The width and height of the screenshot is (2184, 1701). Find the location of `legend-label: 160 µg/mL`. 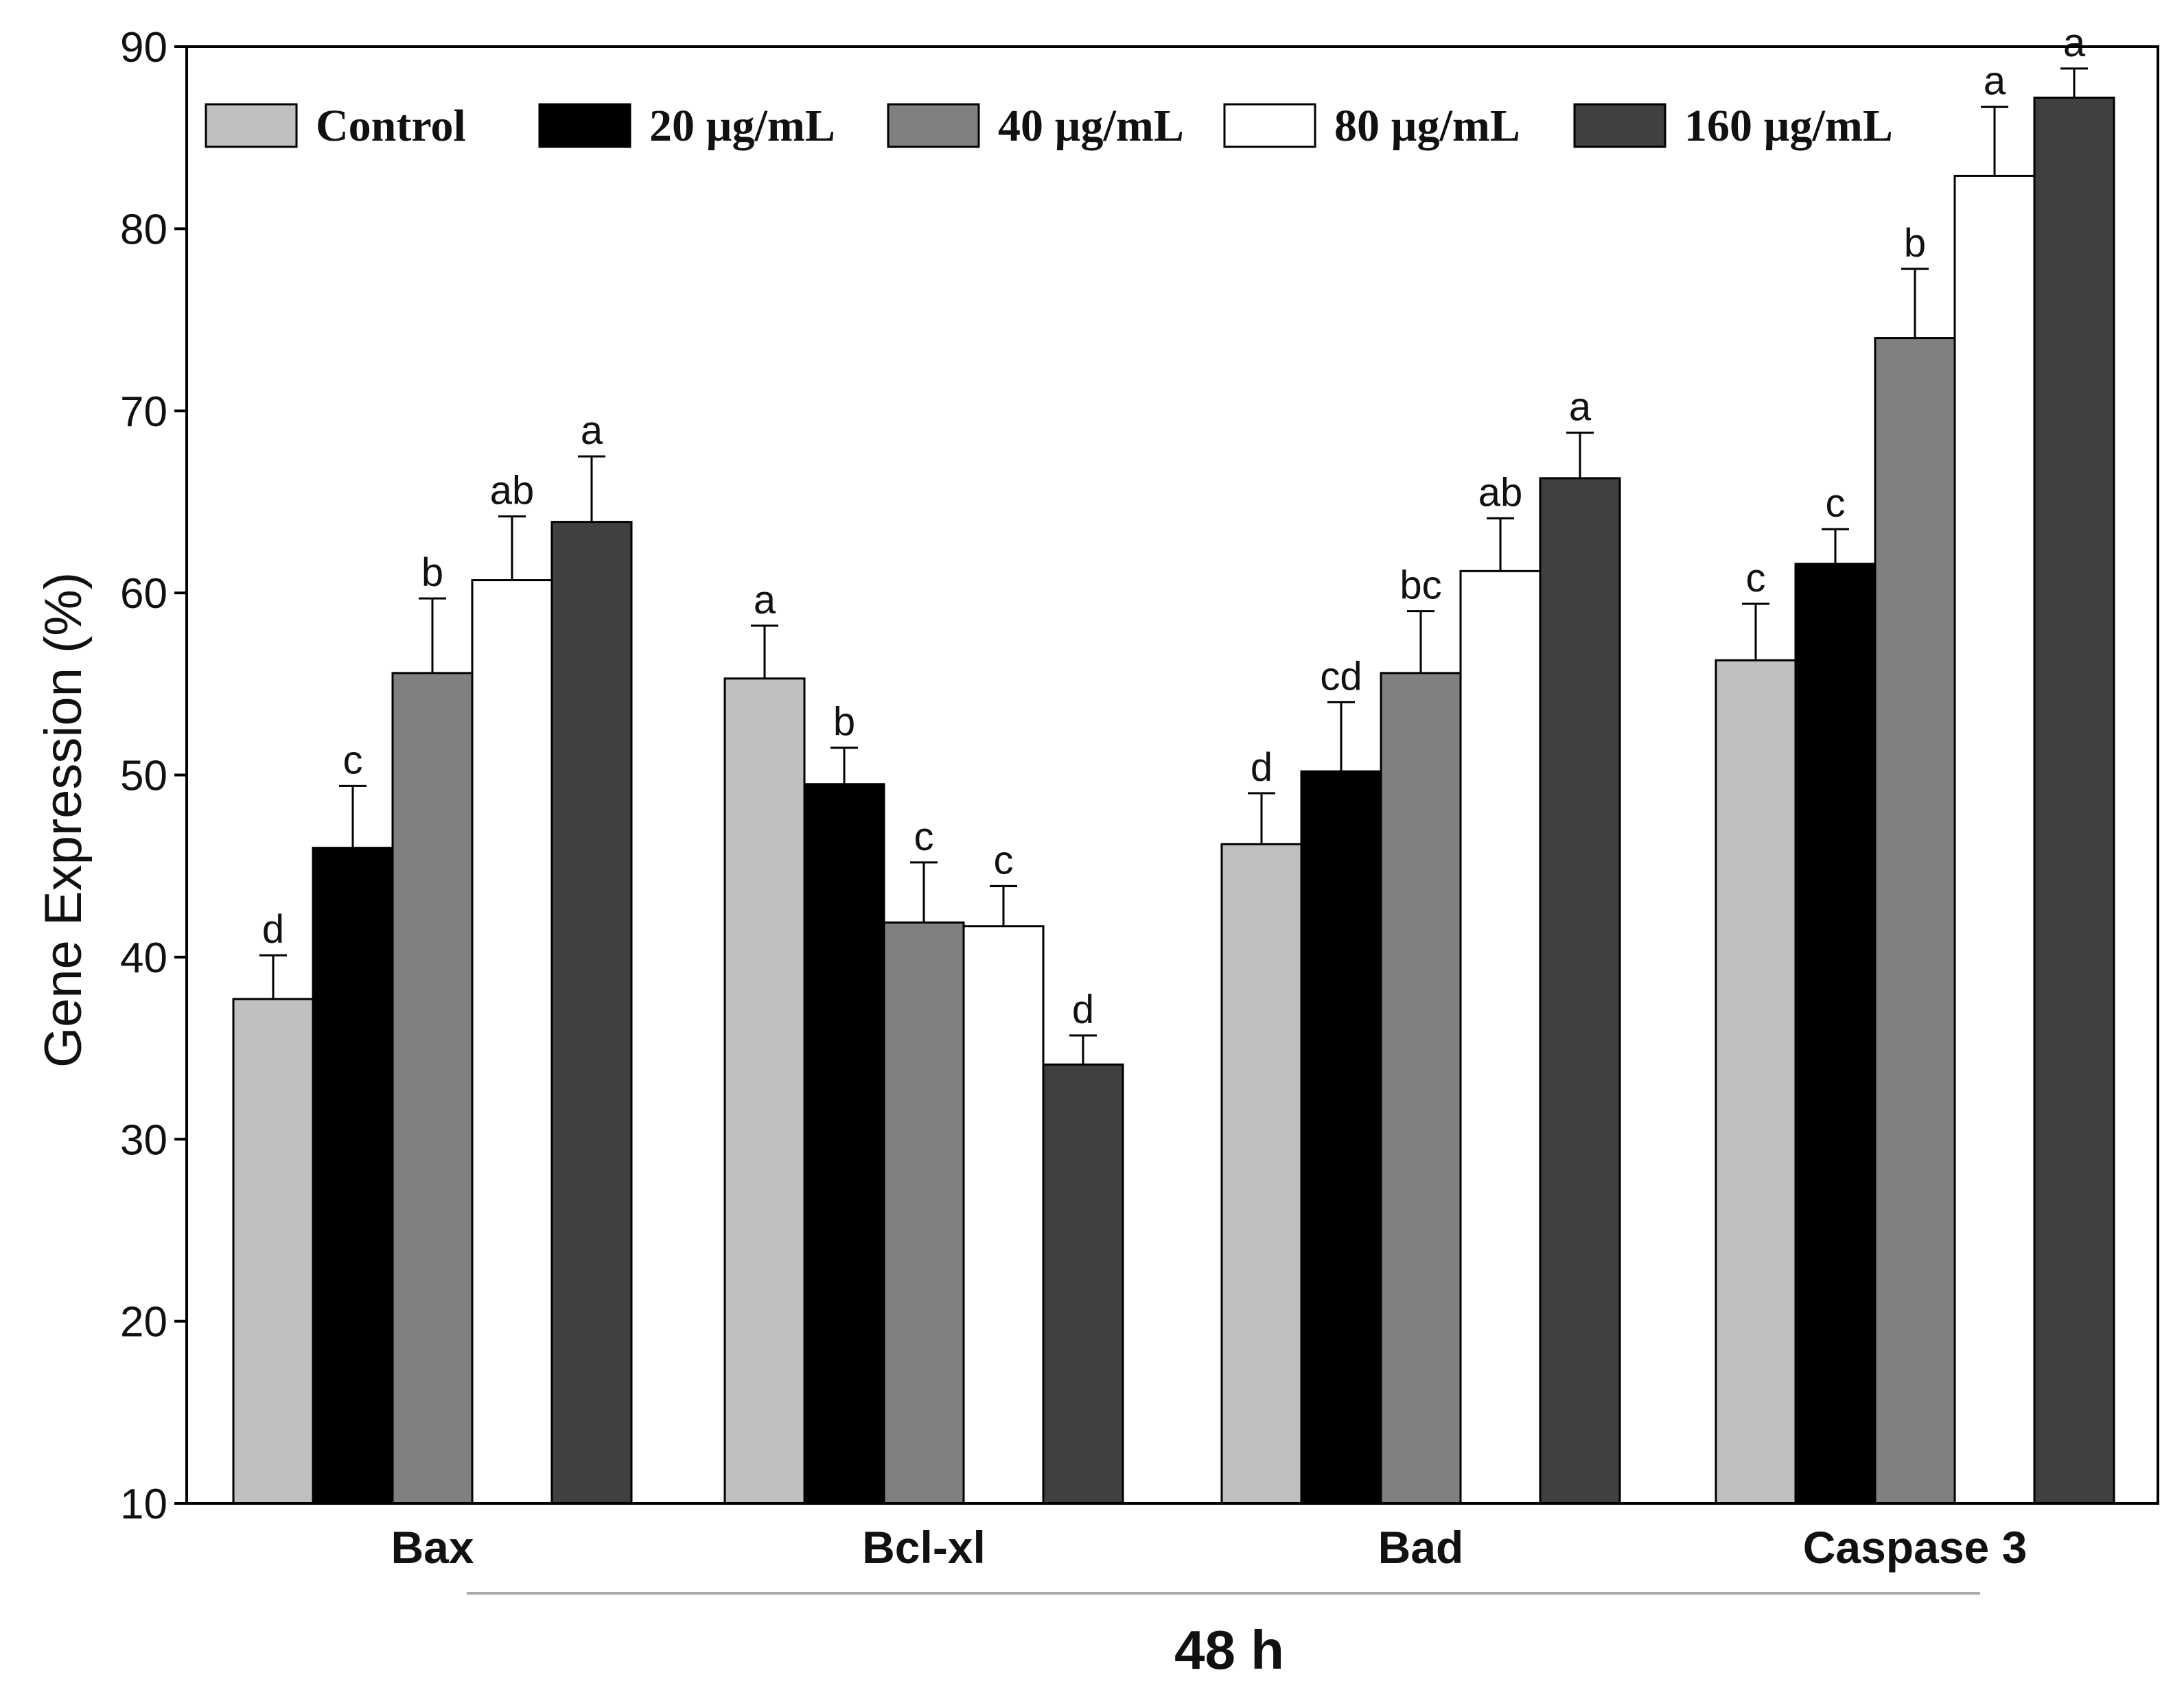

legend-label: 160 µg/mL is located at coordinates (1788, 126).